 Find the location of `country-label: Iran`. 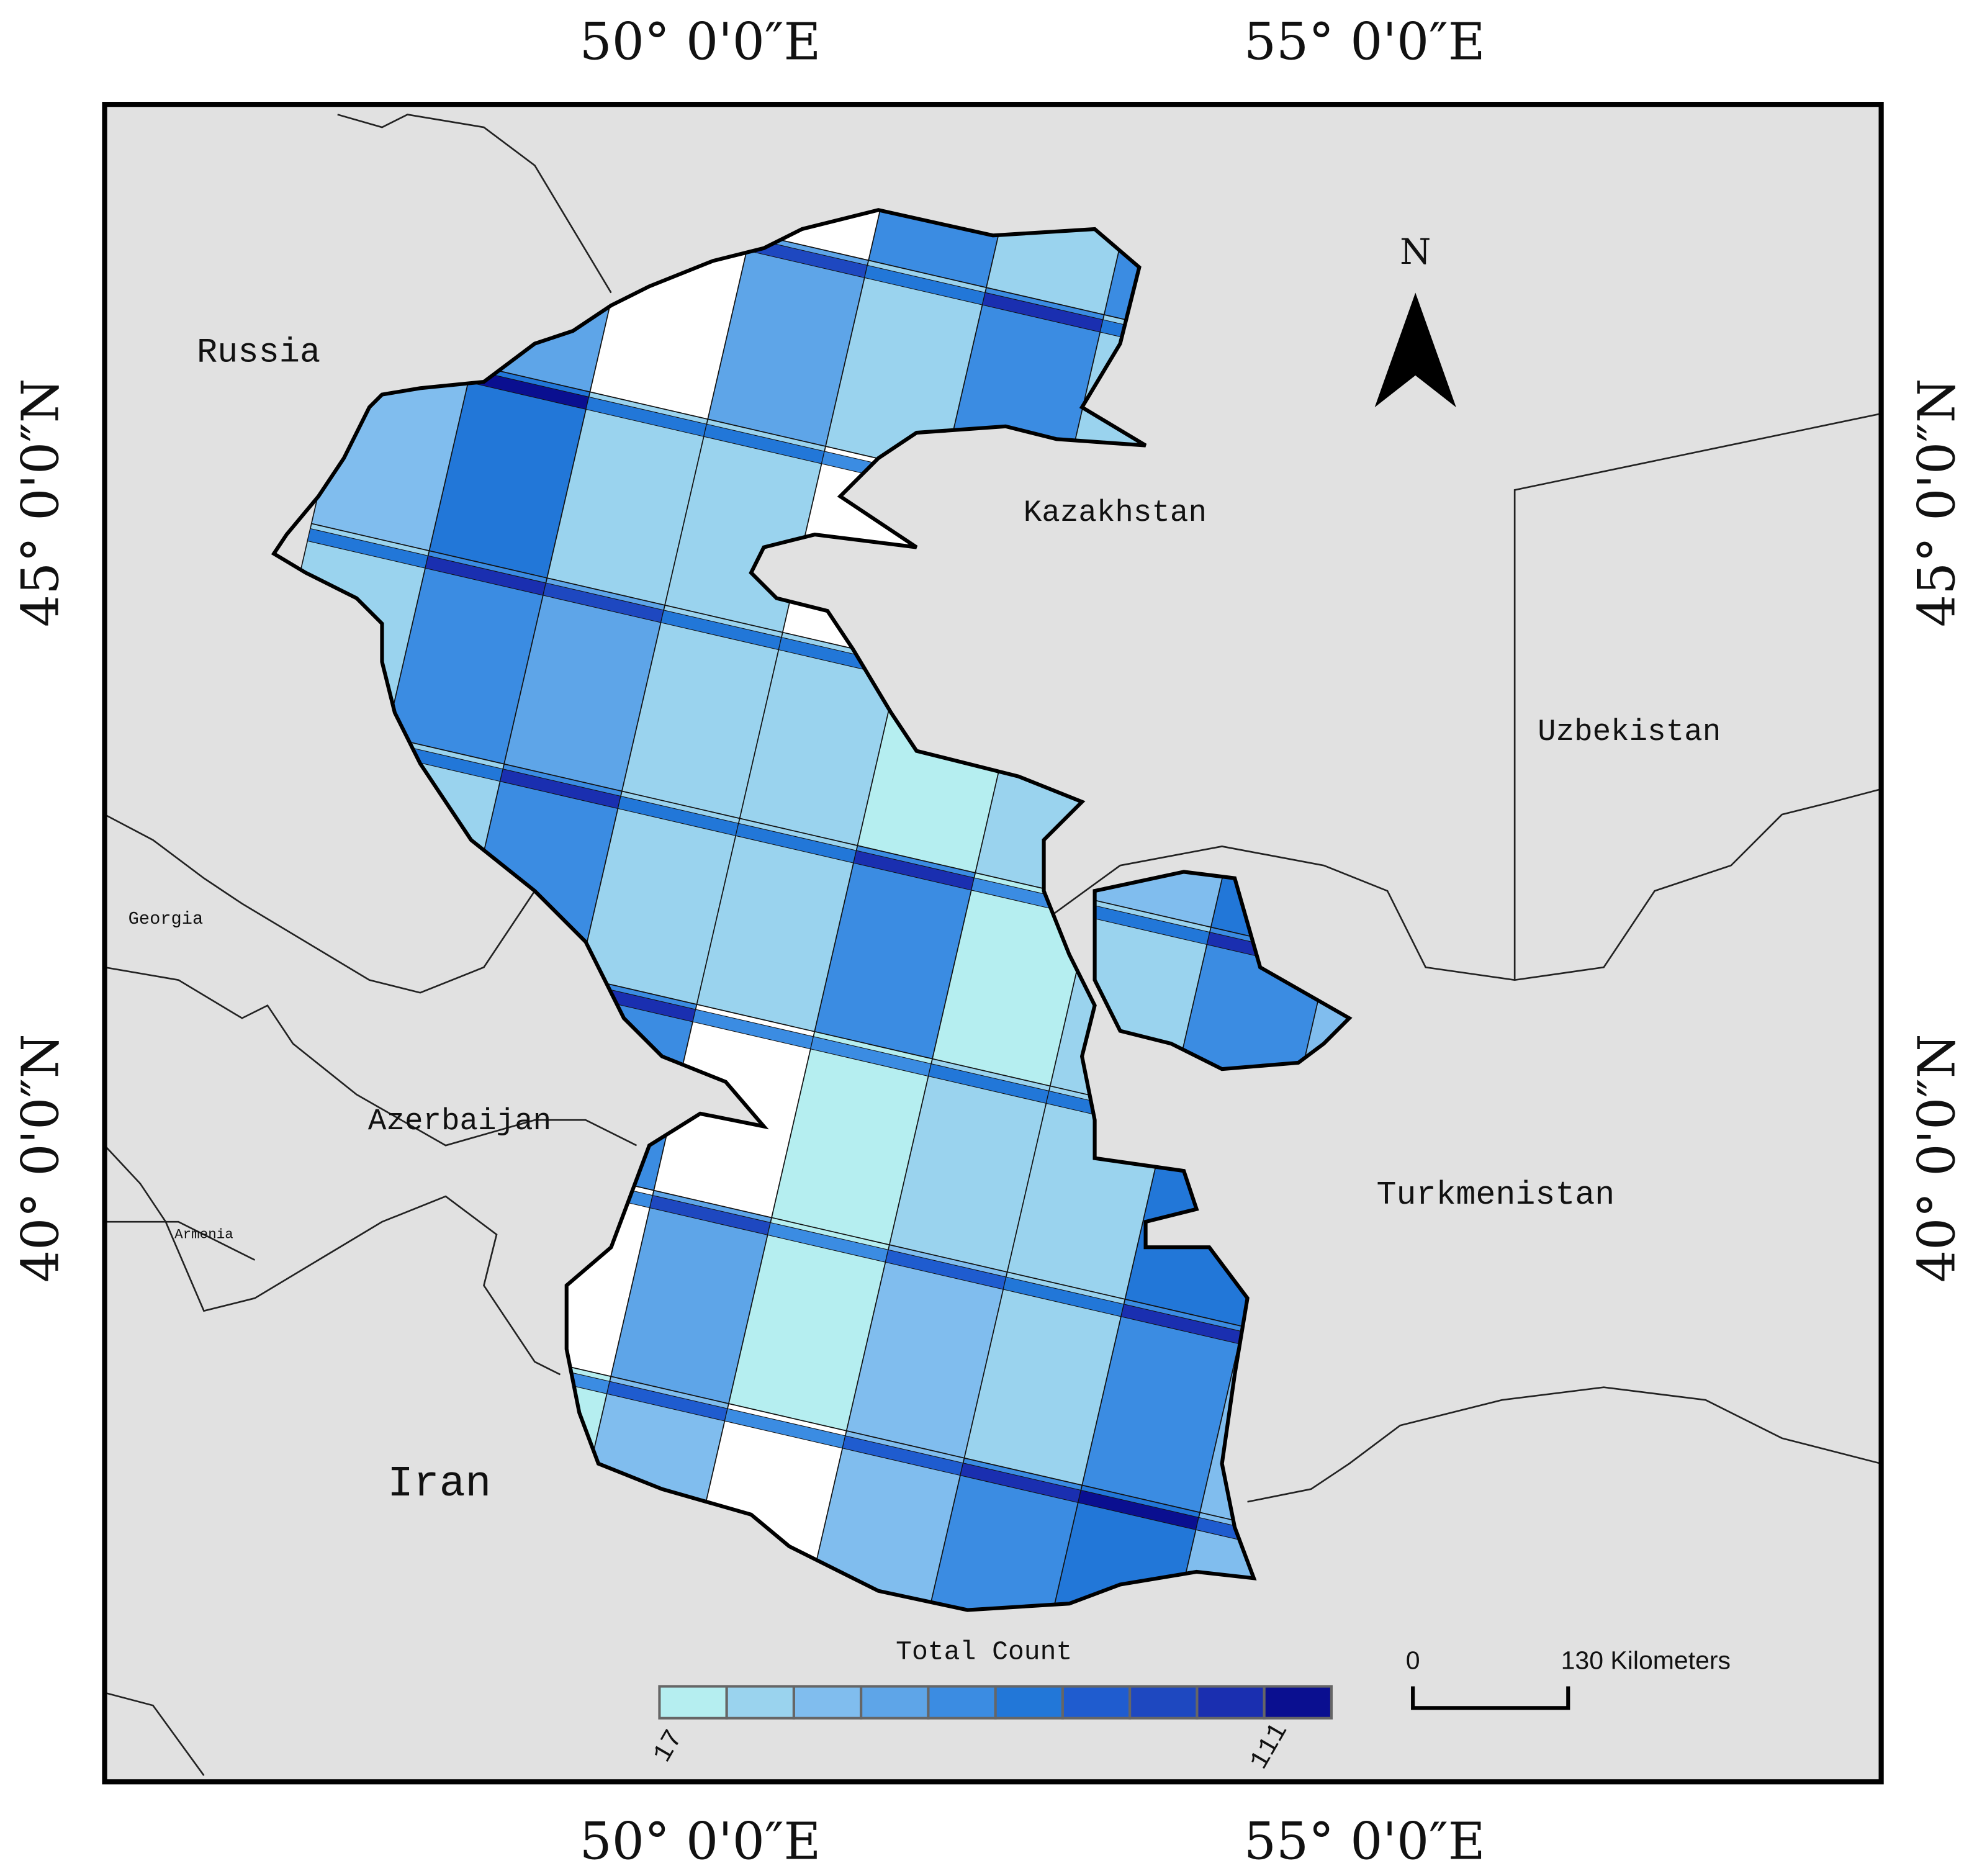

country-label: Iran is located at coordinates (439, 1483).